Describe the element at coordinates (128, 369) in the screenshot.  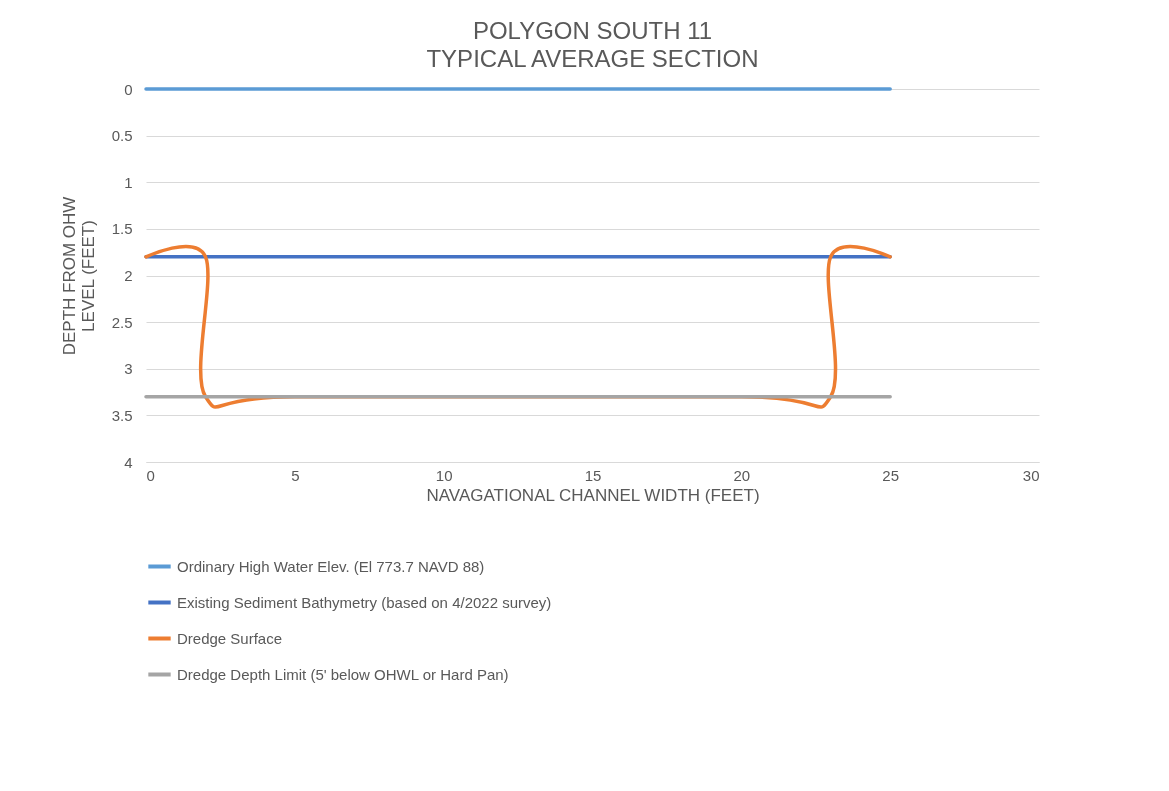
I see `y-tick-label: 3` at that location.